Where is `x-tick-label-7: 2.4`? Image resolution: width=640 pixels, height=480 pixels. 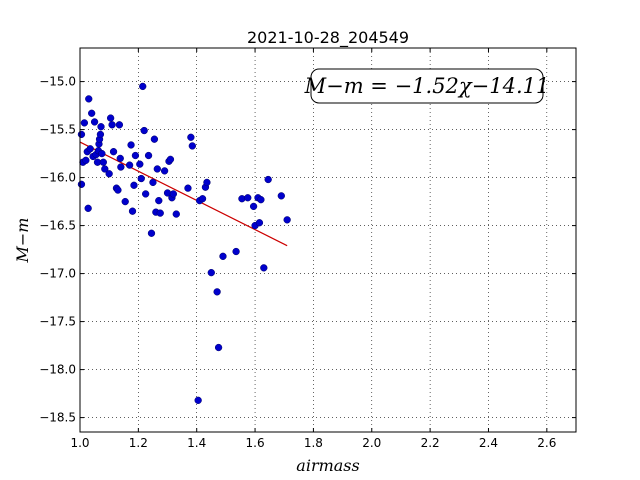 x-tick-label-7: 2.4 is located at coordinates (488, 443).